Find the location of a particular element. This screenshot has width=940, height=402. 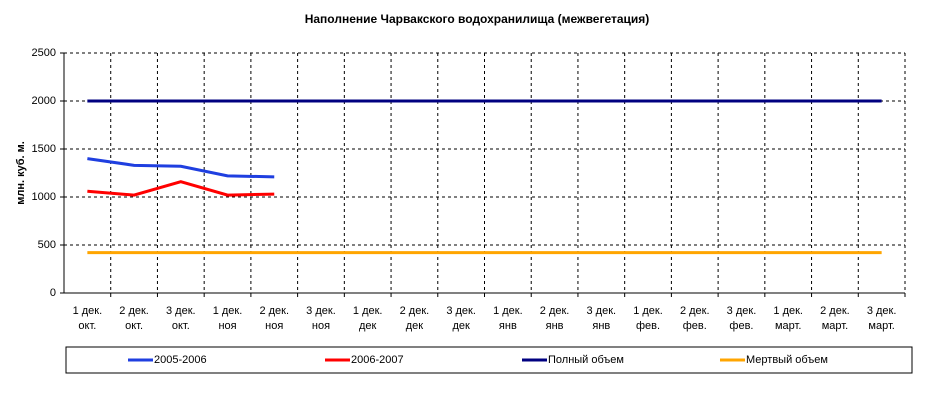

y-tick-label: 1000 is located at coordinates (44, 197).